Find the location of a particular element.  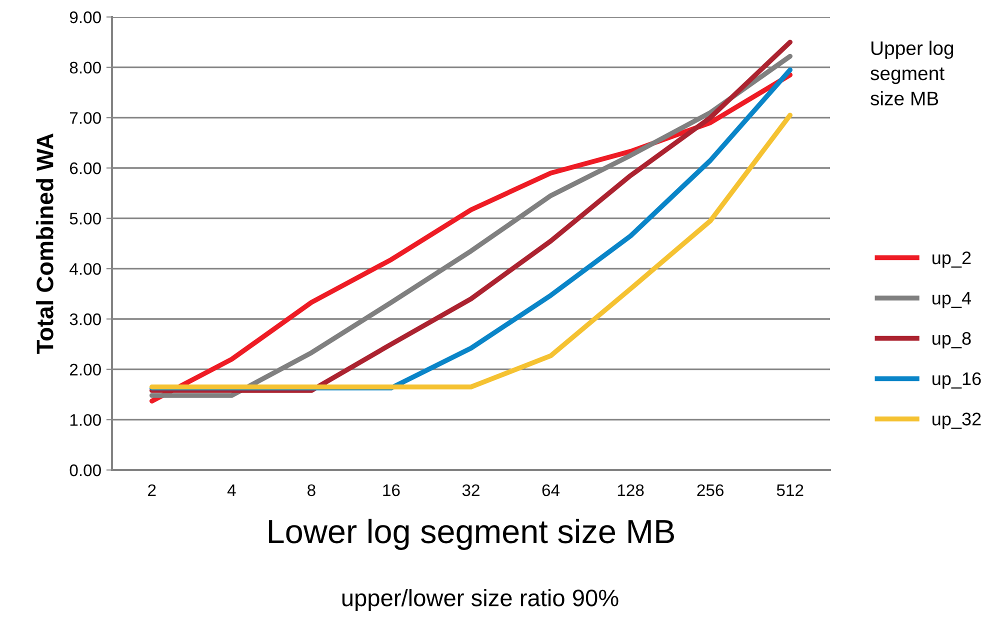

x-tick-label: 4 is located at coordinates (231, 490).